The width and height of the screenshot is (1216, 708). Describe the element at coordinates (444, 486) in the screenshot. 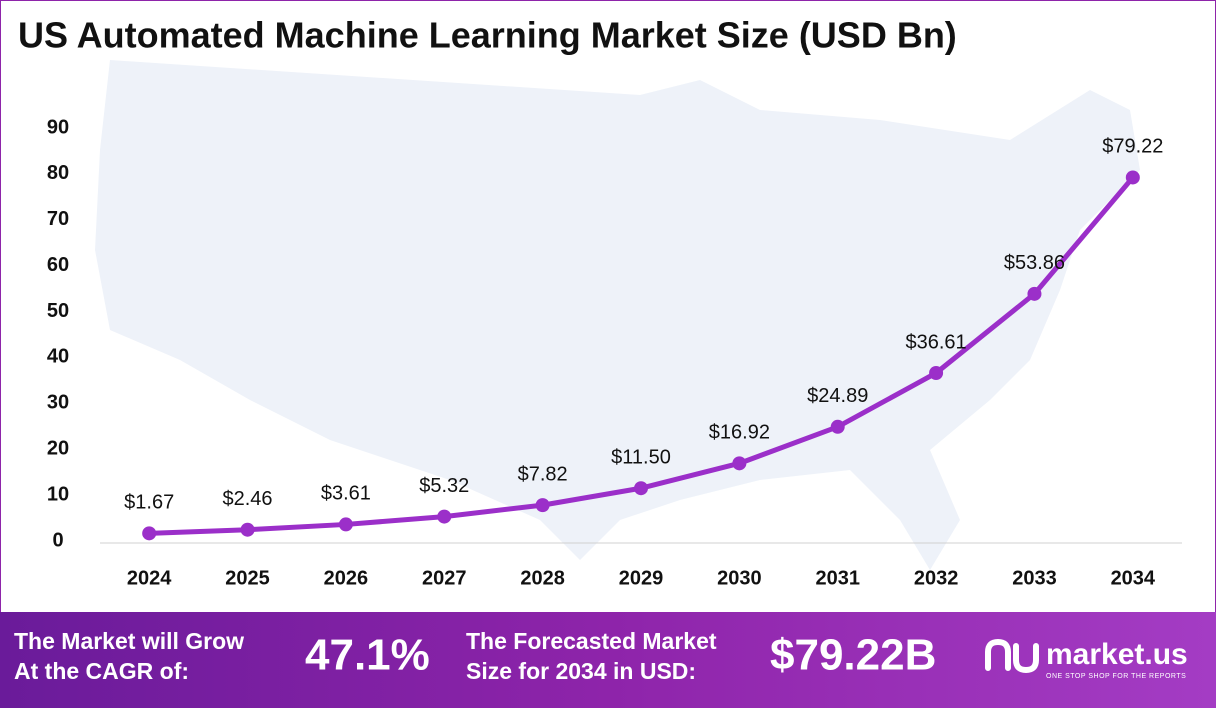

I see `value-label: $5.32` at that location.